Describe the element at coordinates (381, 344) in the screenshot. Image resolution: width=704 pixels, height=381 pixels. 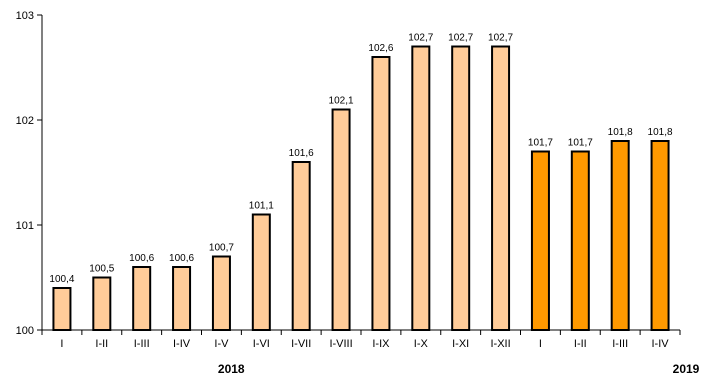
I see `x-tick-label: I-IX` at that location.